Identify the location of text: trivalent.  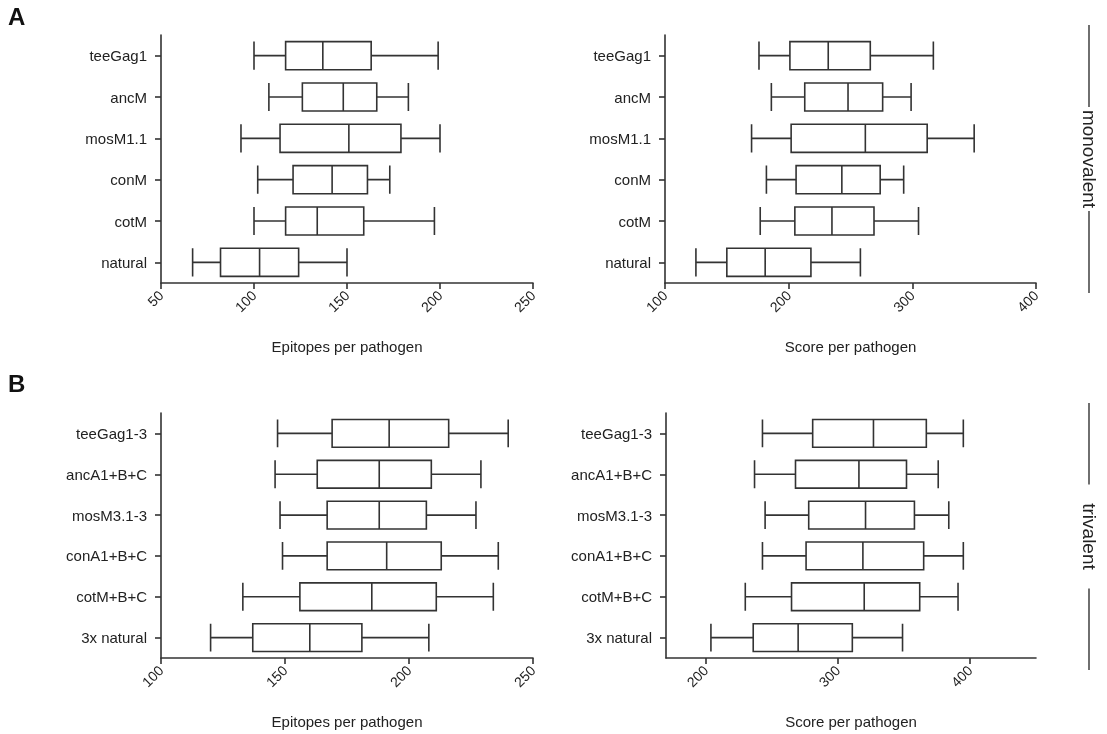
(1089, 537).